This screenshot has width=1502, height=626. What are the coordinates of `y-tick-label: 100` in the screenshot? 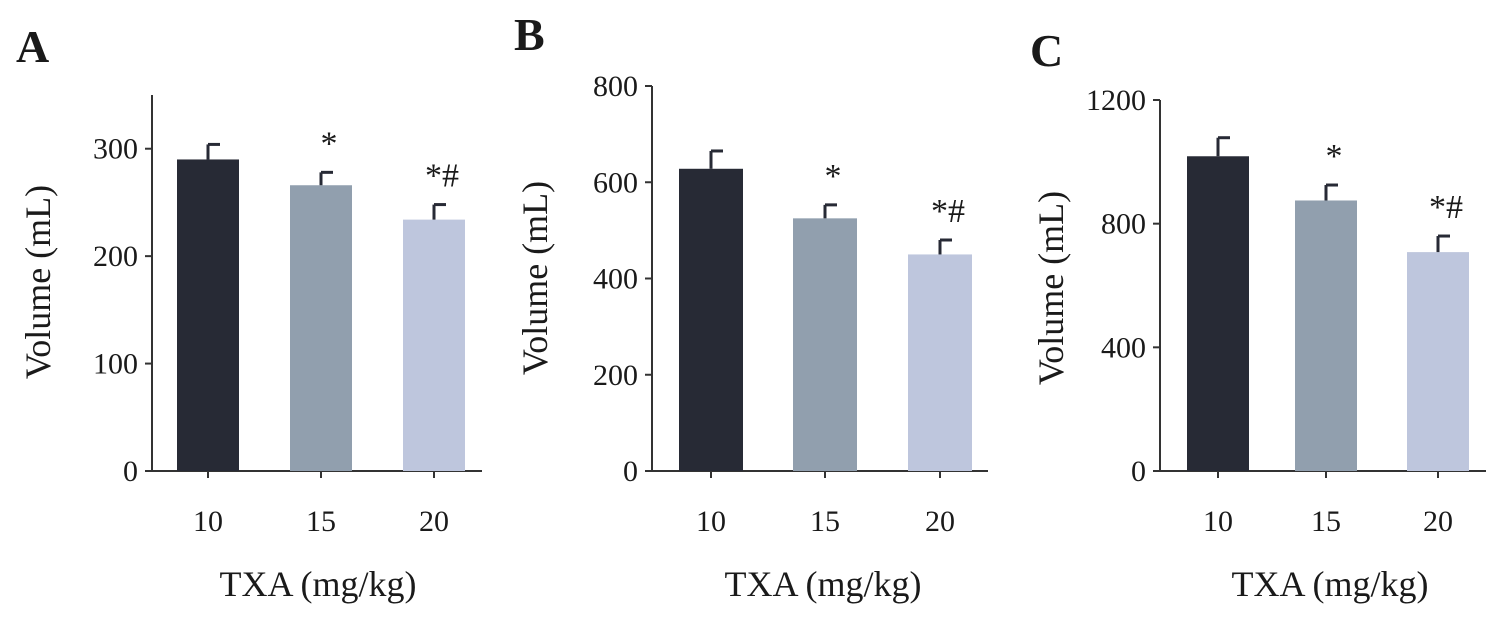 It's located at (115, 364).